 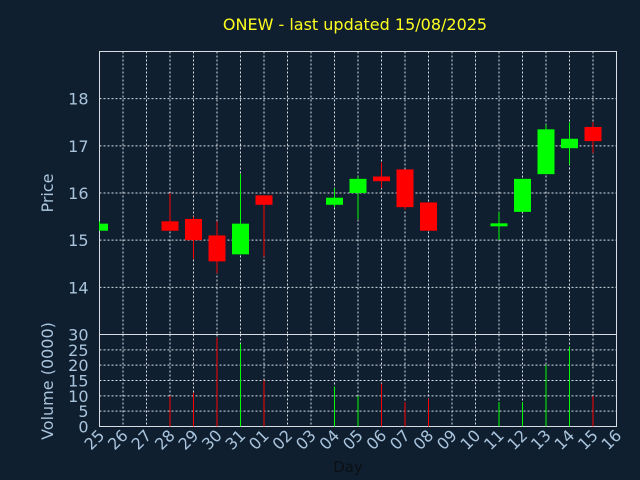 I want to click on price-tick-label: 16, so click(x=78, y=193).